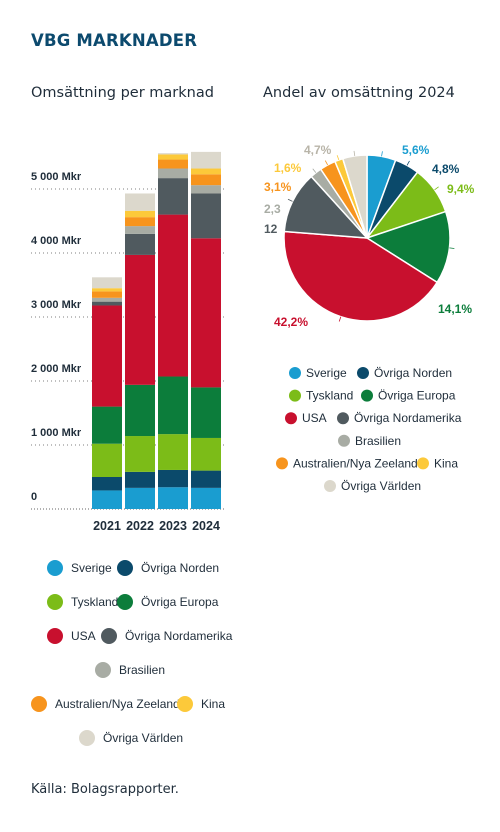 This screenshot has width=500, height=832. Describe the element at coordinates (56, 433) in the screenshot. I see `y-tick-label: 1 000 Mkr` at that location.